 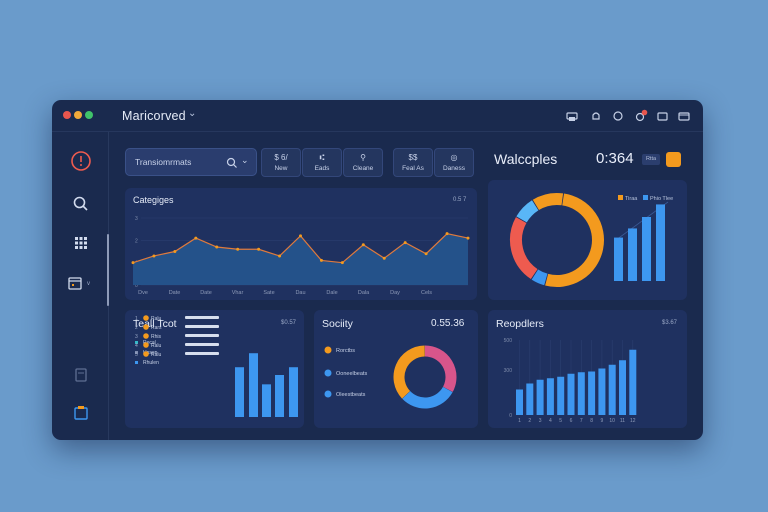 What do you see at coordinates (581, 421) in the screenshot?
I see `x-tick-label: 7` at bounding box center [581, 421].